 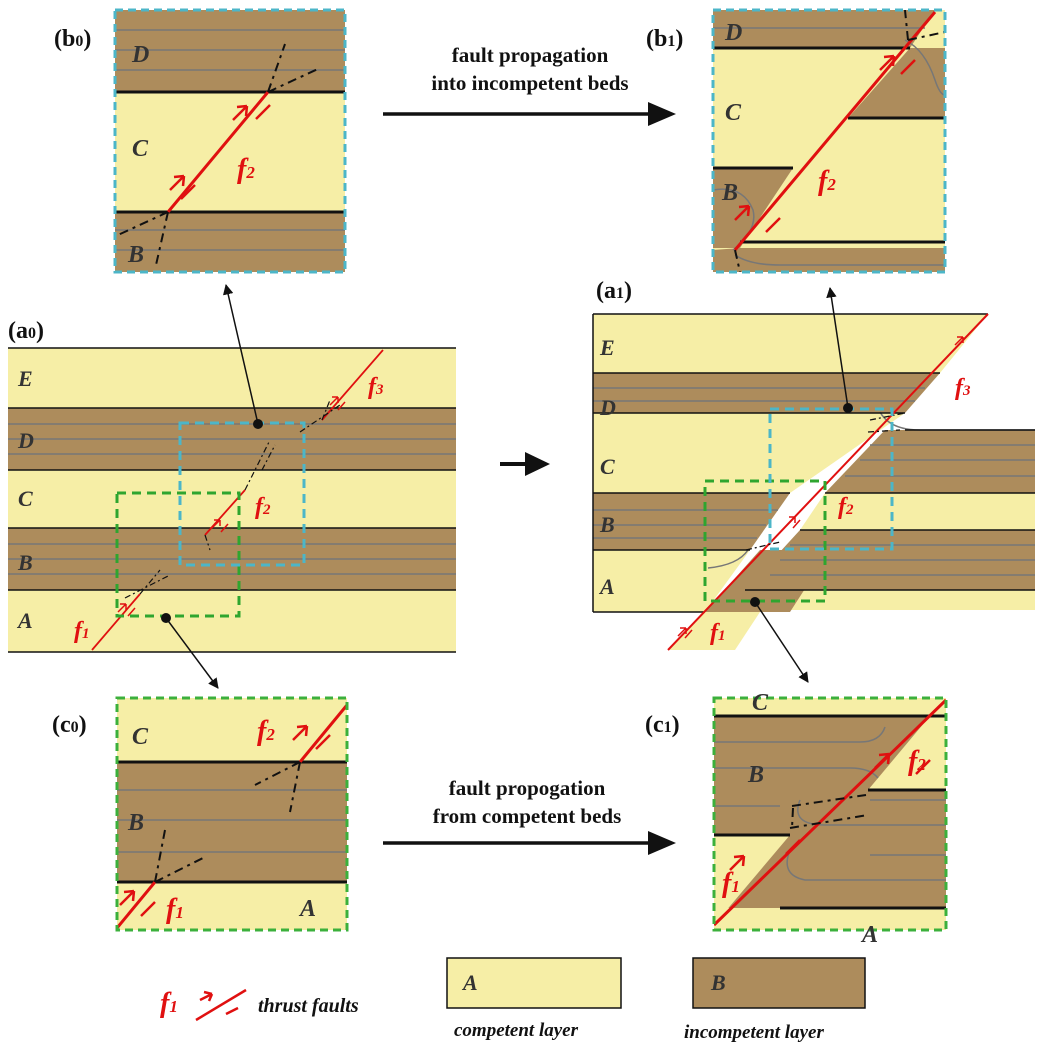 What do you see at coordinates (140, 55) in the screenshot?
I see `layer-label-d-b0: D` at bounding box center [140, 55].